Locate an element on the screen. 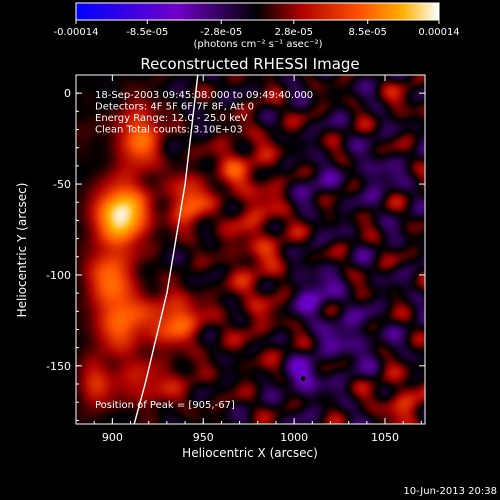 The image size is (500, 500). colorbar-unit-label: (photons cm⁻² s⁻¹ asec⁻²) is located at coordinates (257, 44).